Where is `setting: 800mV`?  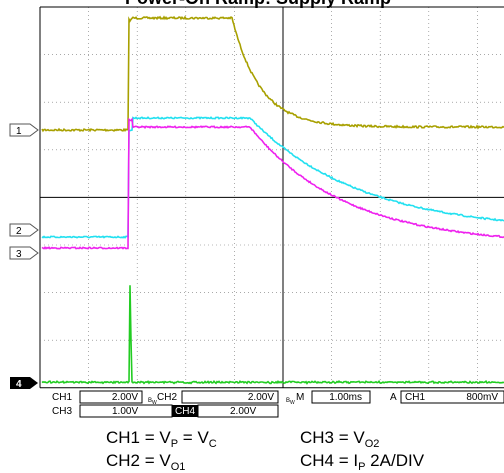 setting: 800mV is located at coordinates (482, 397).